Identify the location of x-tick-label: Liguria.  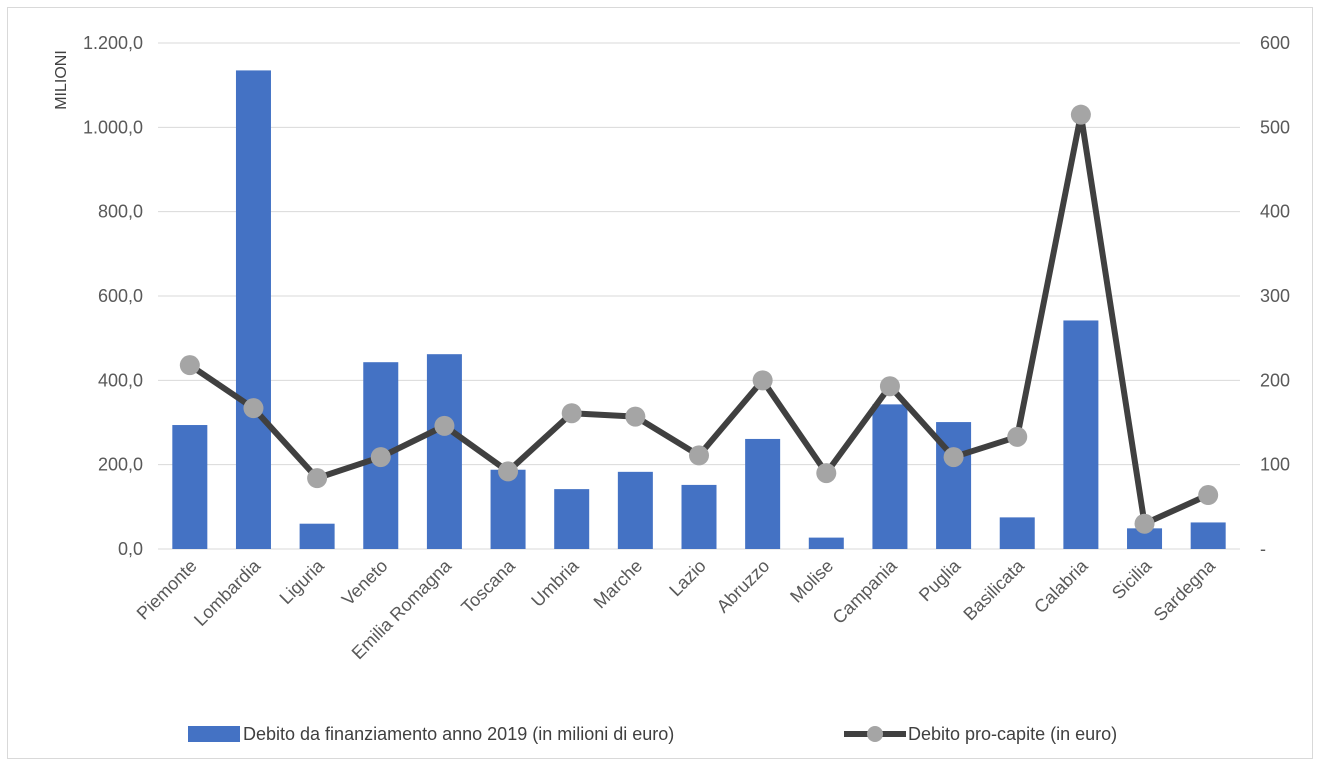
(302, 581).